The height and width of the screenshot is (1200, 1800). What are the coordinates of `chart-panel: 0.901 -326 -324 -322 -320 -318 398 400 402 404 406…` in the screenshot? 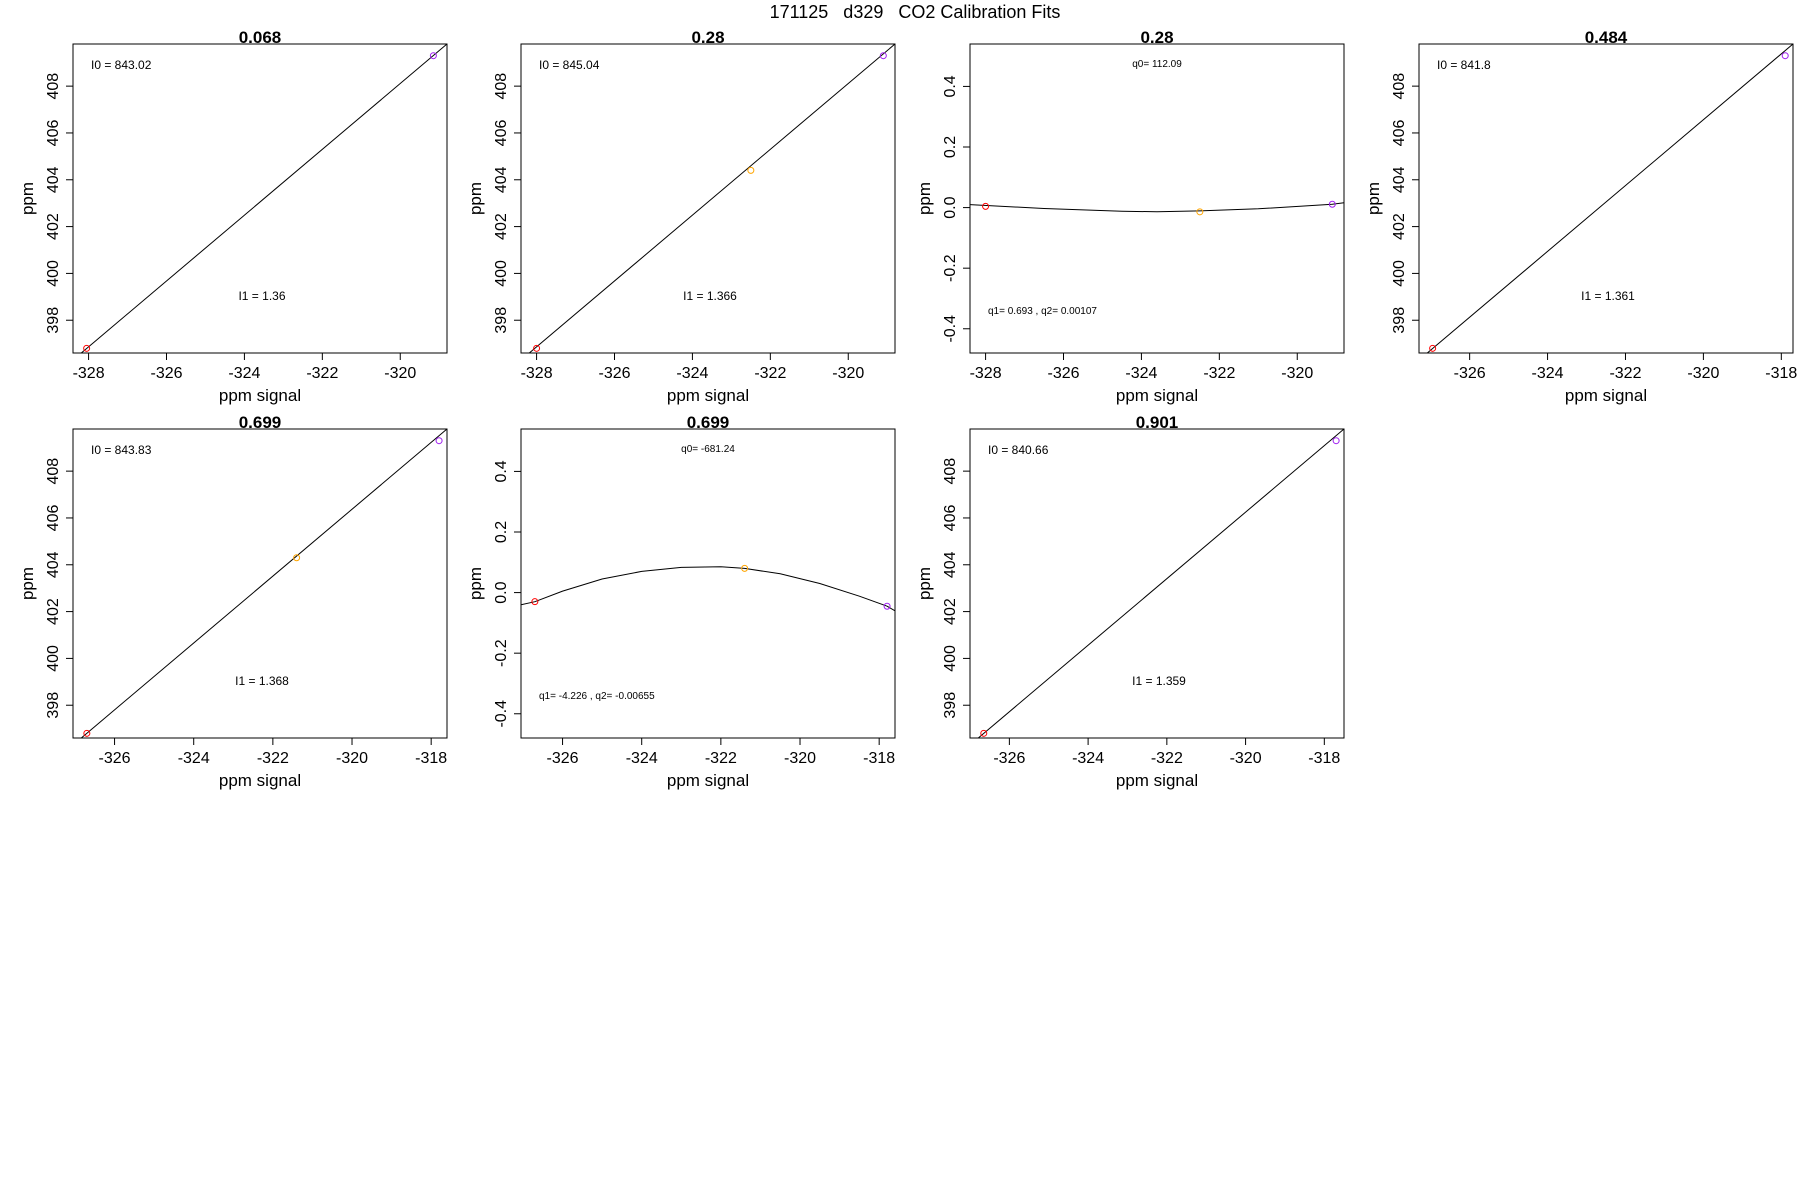 It's located at (1130, 601).